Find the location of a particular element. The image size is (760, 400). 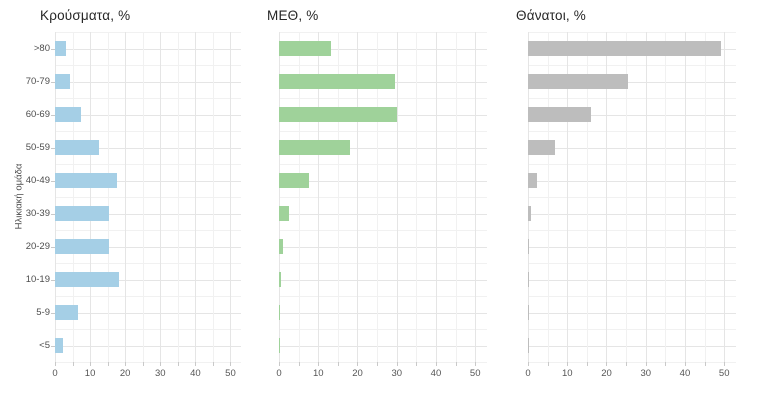

chart-title-icu: ΜΕΘ, % is located at coordinates (293, 15).